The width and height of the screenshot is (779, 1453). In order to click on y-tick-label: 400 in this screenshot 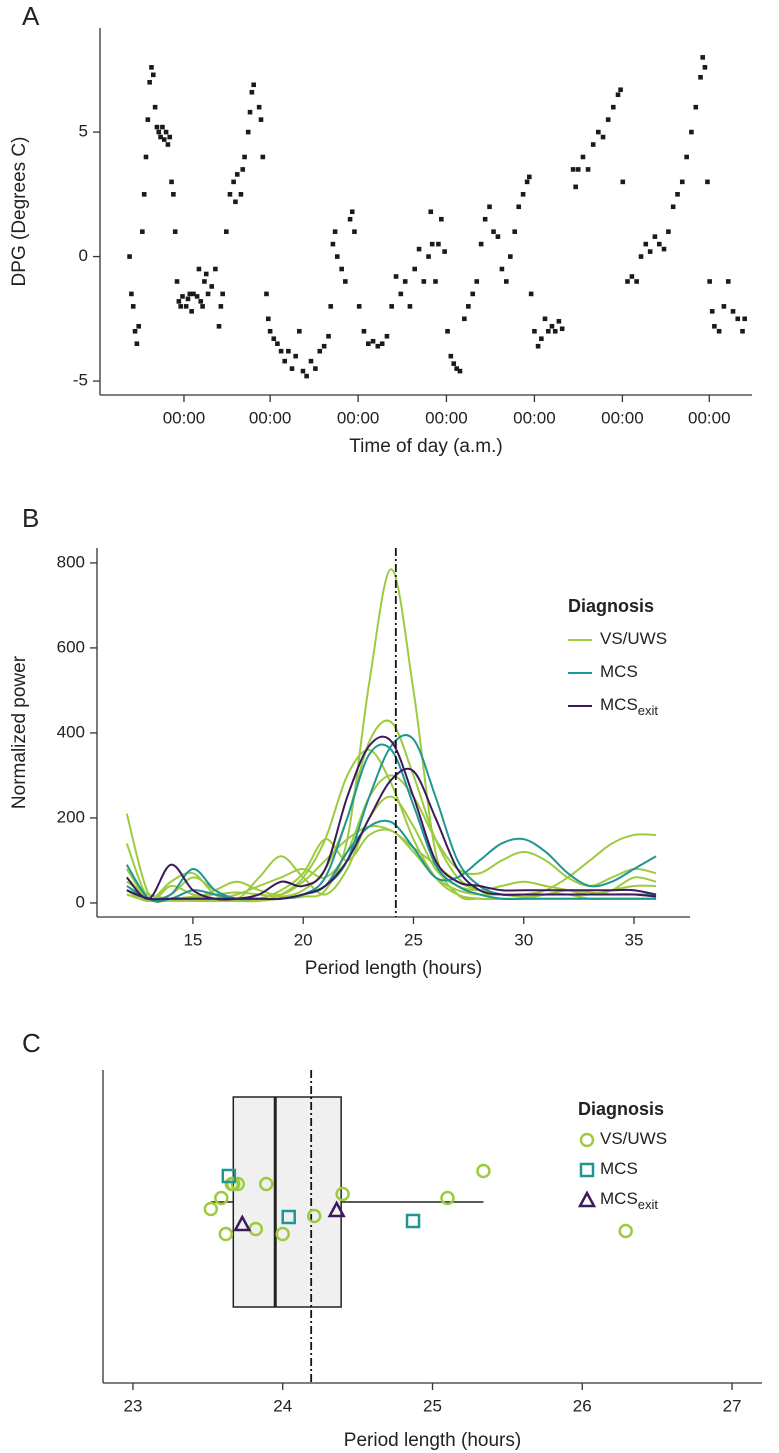, I will do `click(71, 731)`.